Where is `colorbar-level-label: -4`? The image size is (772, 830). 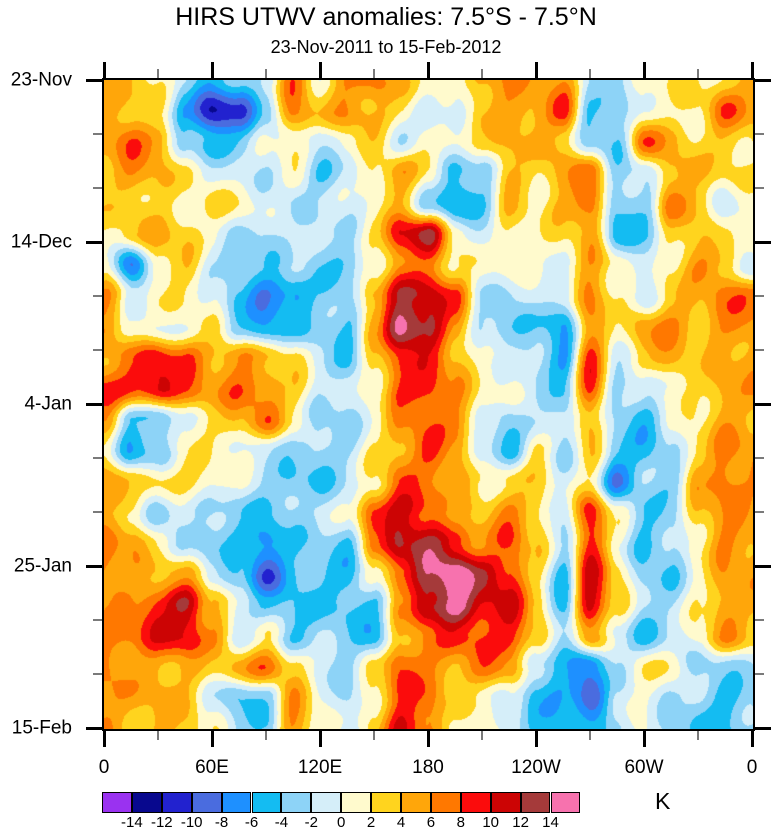 colorbar-level-label: -4 is located at coordinates (281, 822).